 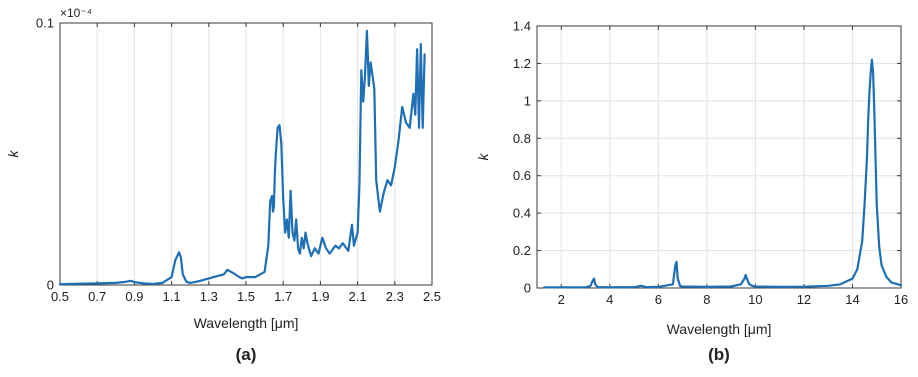 What do you see at coordinates (522, 213) in the screenshot?
I see `y-tick-label: 0.4` at bounding box center [522, 213].